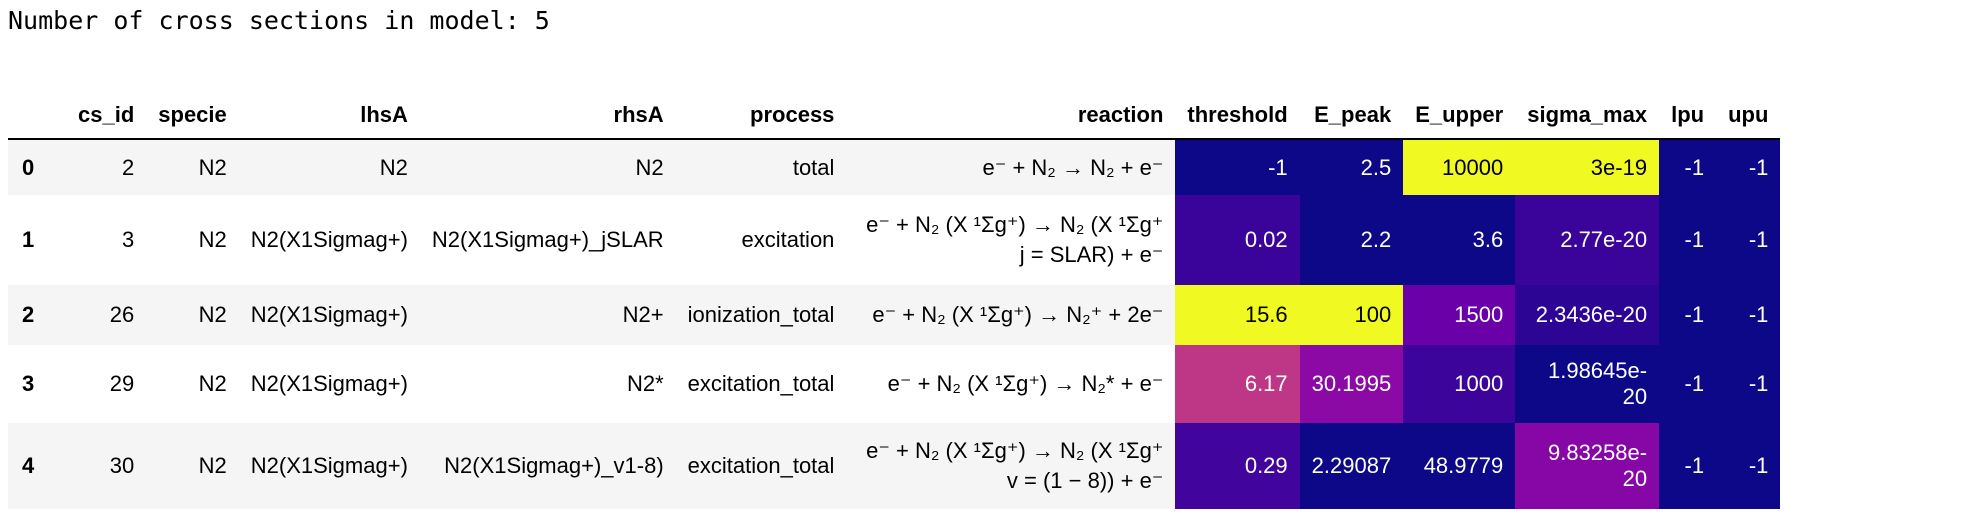  What do you see at coordinates (1025, 383) in the screenshot?
I see `reaction-text: e⁻ + N₂ (X ¹Σg⁺) → N₂* + e⁻` at bounding box center [1025, 383].